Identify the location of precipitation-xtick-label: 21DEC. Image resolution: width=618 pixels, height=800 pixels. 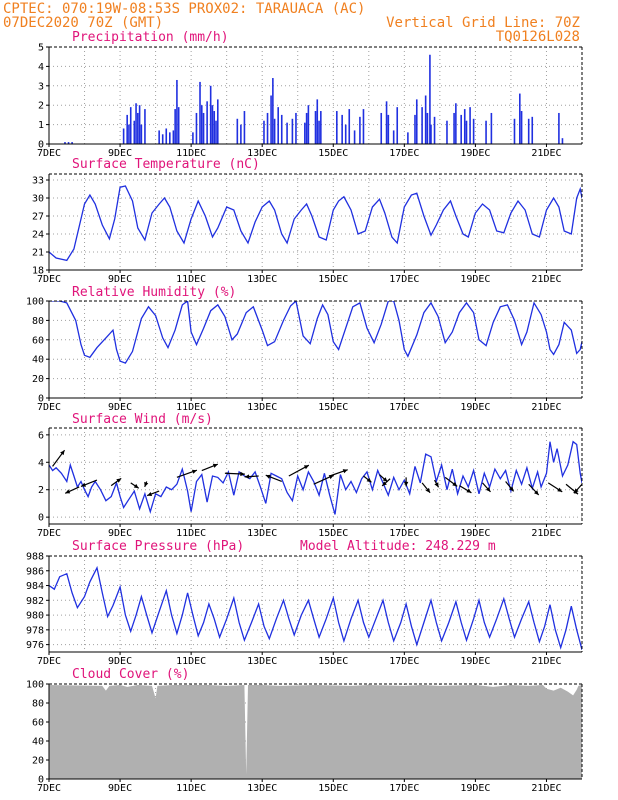
(546, 153).